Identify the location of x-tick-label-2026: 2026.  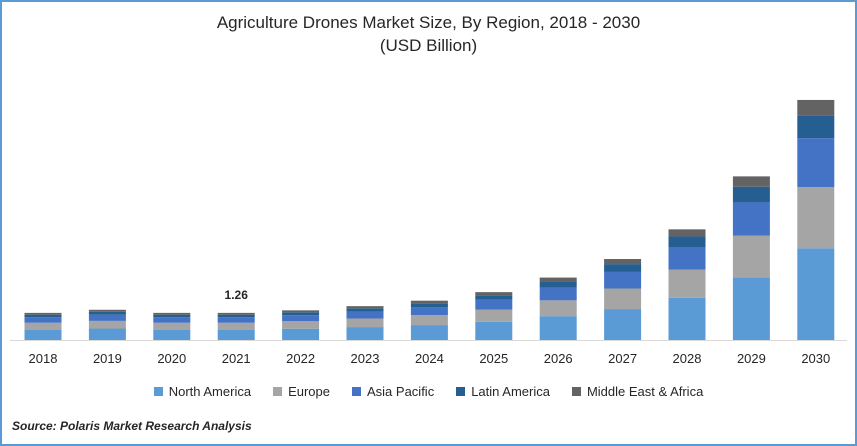
(558, 358).